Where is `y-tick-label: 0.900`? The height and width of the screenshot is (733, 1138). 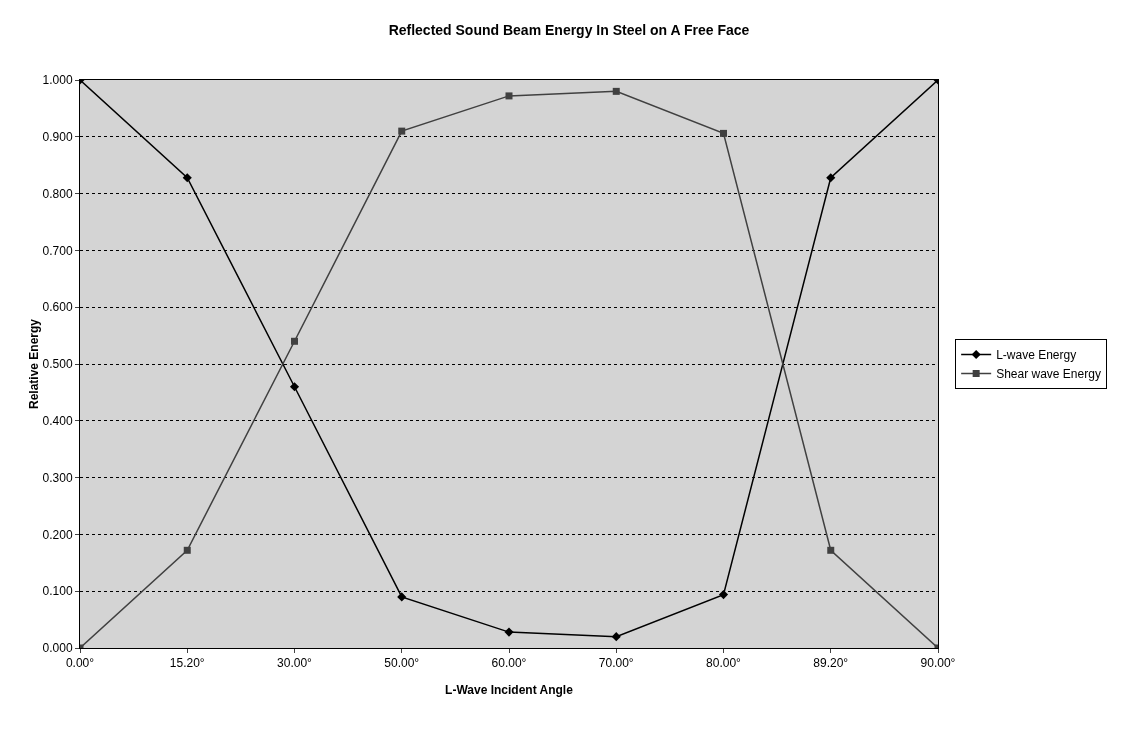 y-tick-label: 0.900 is located at coordinates (57, 137).